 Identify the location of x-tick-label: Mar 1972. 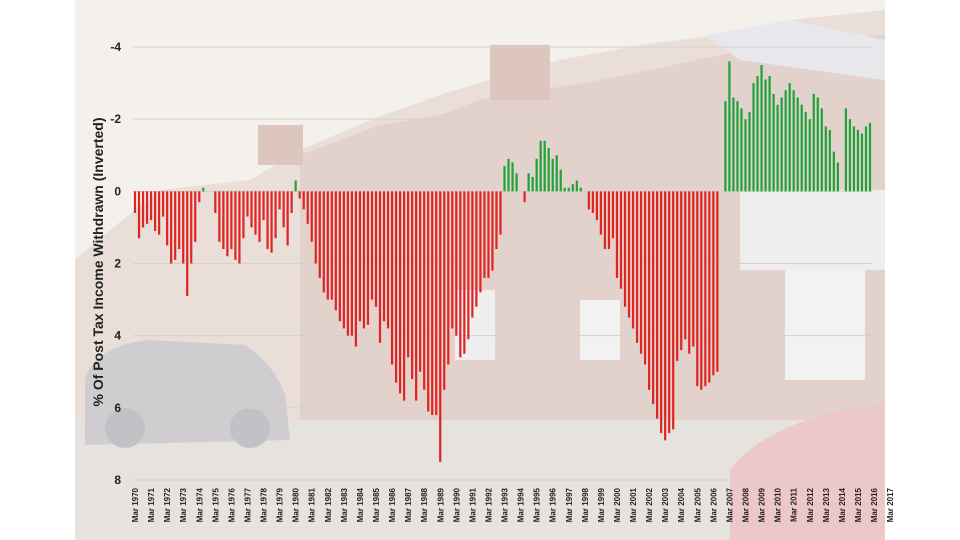
(167, 504).